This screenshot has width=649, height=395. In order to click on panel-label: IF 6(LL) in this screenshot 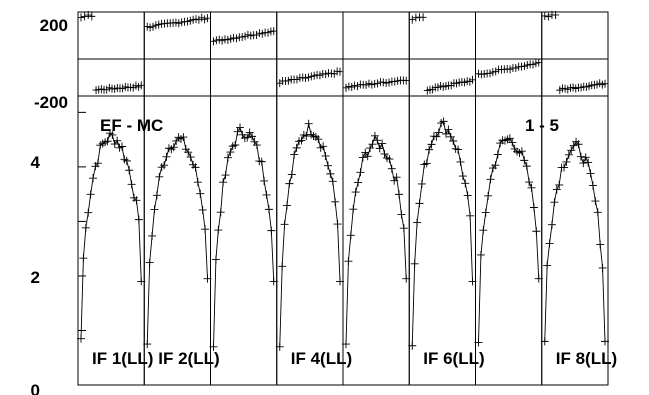, I will do `click(453, 358)`.